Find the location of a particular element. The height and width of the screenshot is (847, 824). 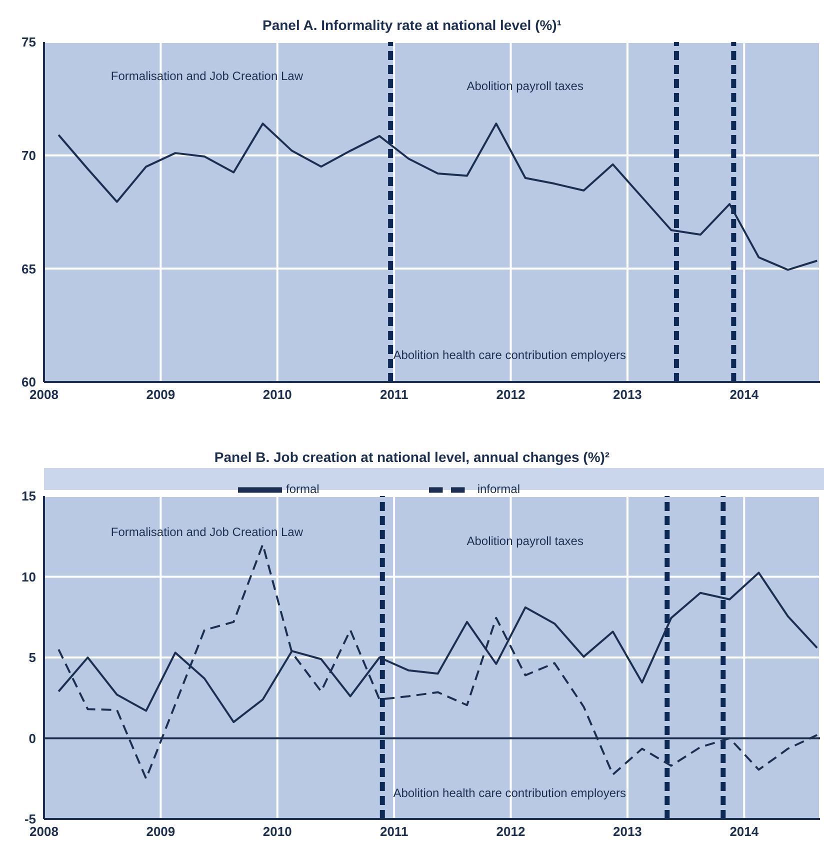

y-tick-label: 65 is located at coordinates (29, 268).